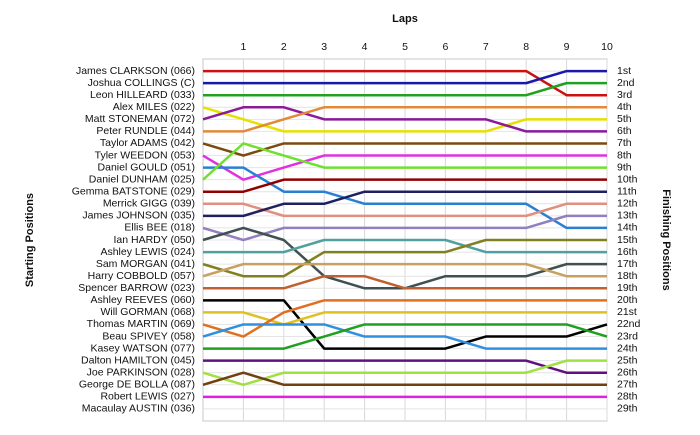 The image size is (700, 435). What do you see at coordinates (154, 107) in the screenshot?
I see `driver-label: Alex MILES (022)` at bounding box center [154, 107].